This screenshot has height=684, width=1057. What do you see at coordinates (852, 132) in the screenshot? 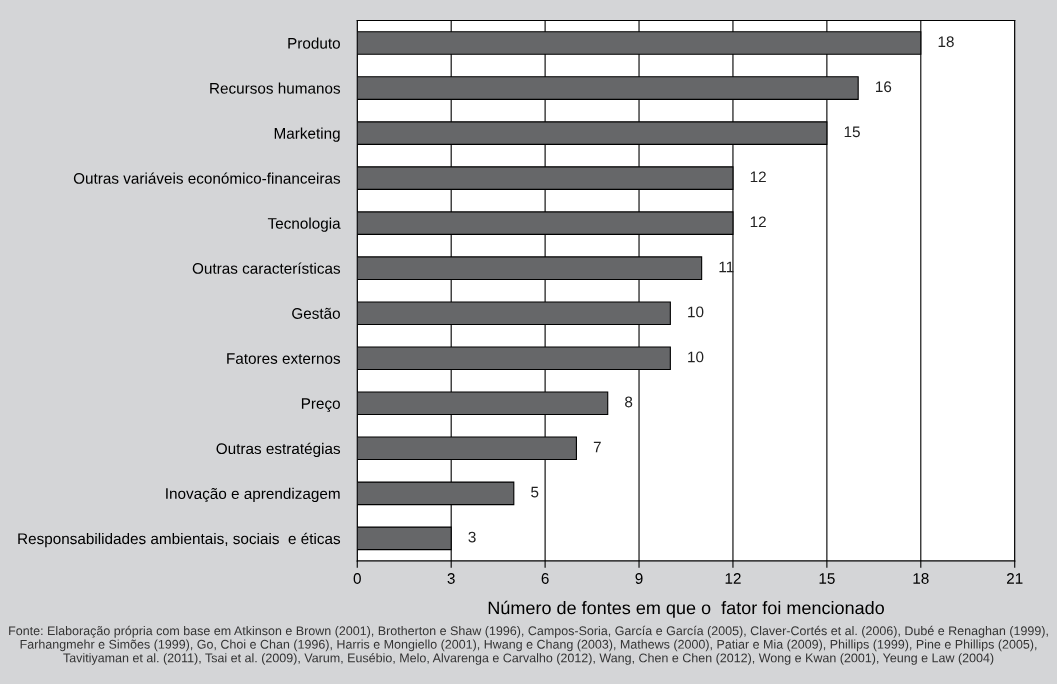
I see `data-label: 15` at bounding box center [852, 132].